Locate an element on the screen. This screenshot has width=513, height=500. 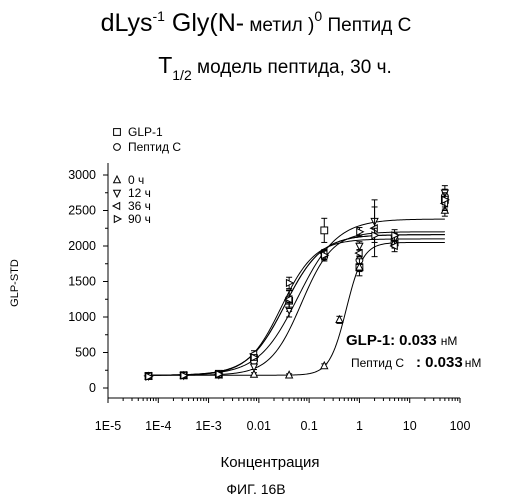
y-tick-label: 500 is located at coordinates (85, 353).